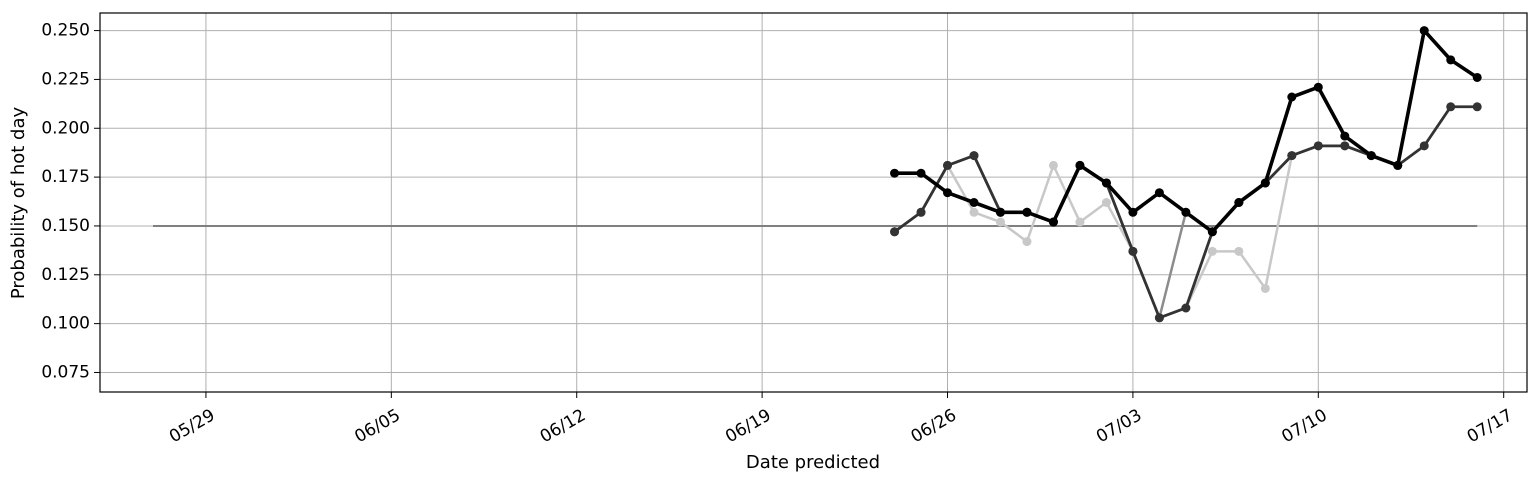  What do you see at coordinates (70, 201) in the screenshot?
I see `y-axis: 0.075 0.100 0.125 0.150 0.175 0.200 0.225 0.250` at bounding box center [70, 201].